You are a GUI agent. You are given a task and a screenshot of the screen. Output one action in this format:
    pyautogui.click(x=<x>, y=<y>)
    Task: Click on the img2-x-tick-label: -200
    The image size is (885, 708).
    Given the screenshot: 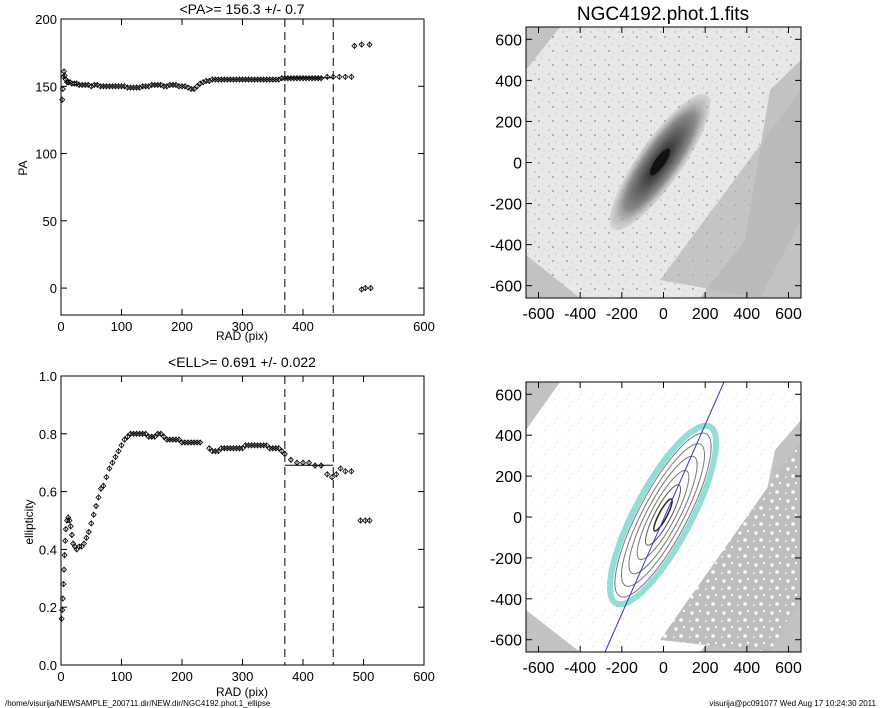 What is the action you would take?
    pyautogui.click(x=622, y=668)
    